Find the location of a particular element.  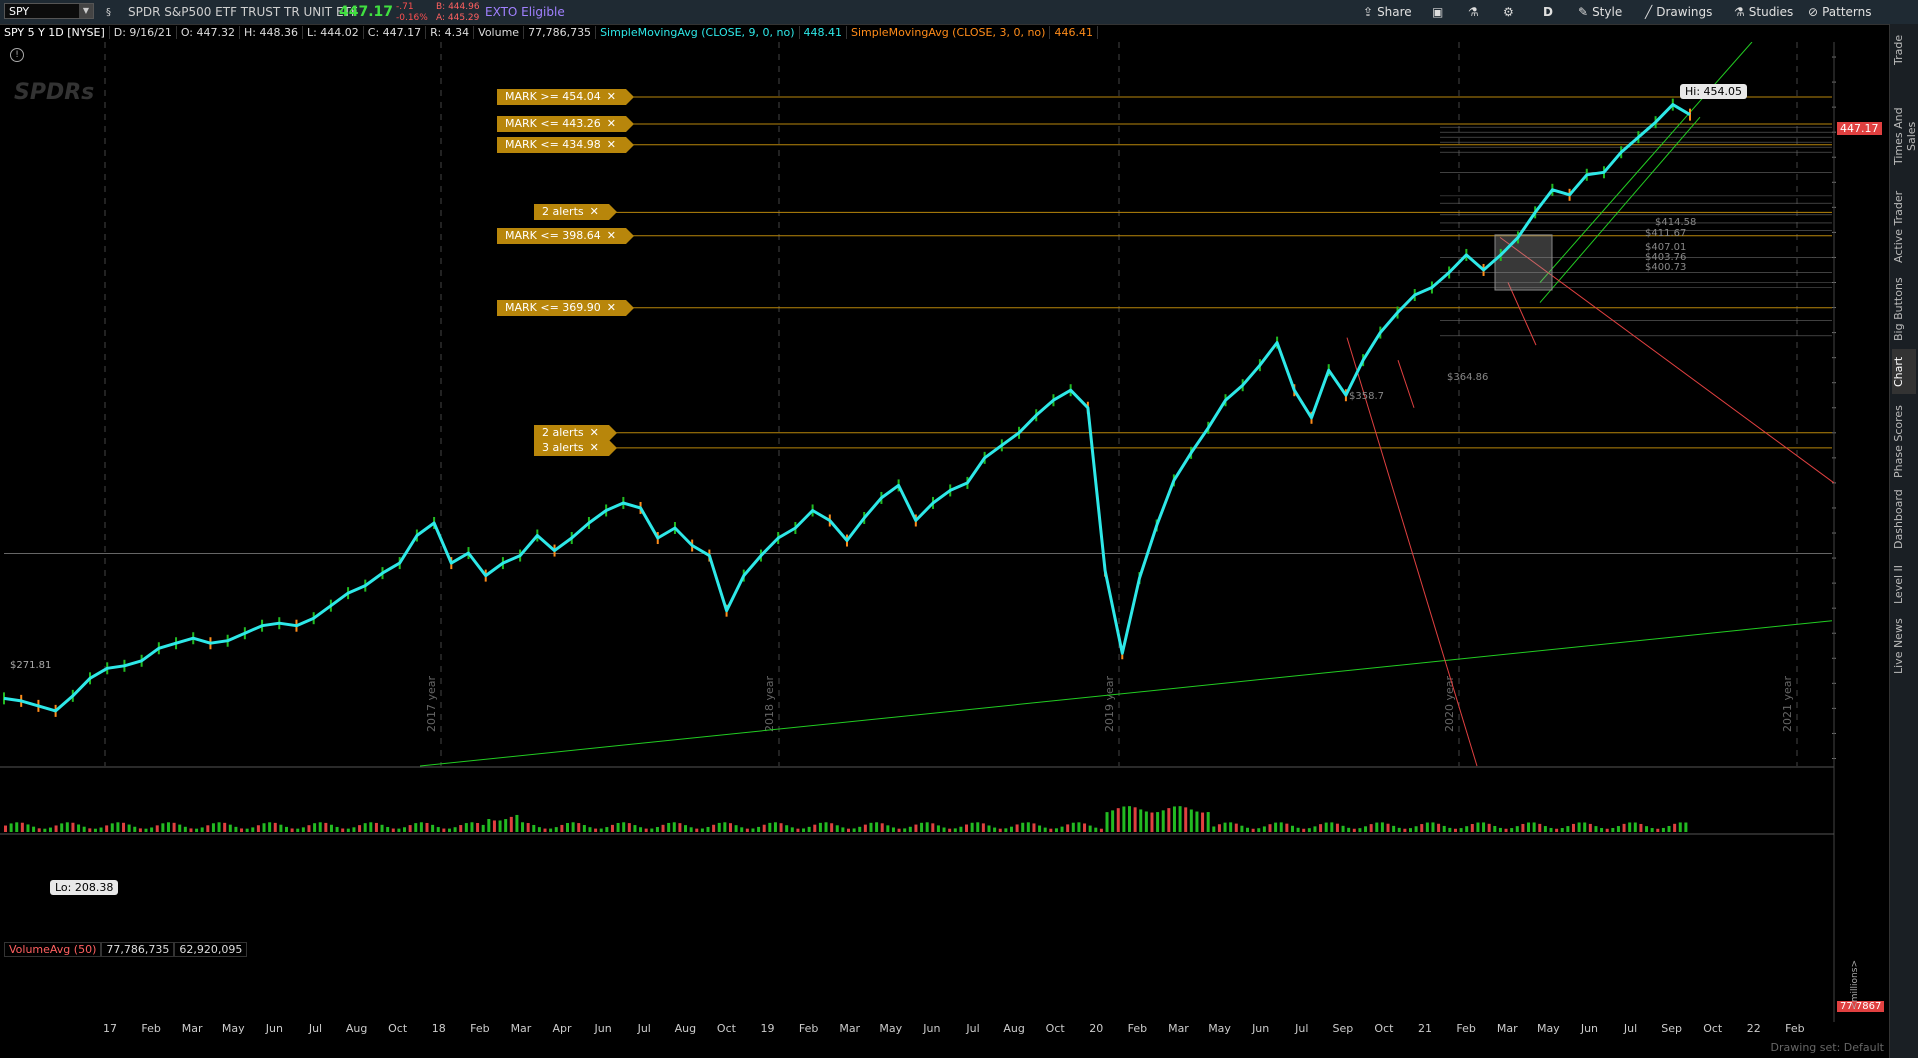

x-tick-label: Jul is located at coordinates (1630, 1028).